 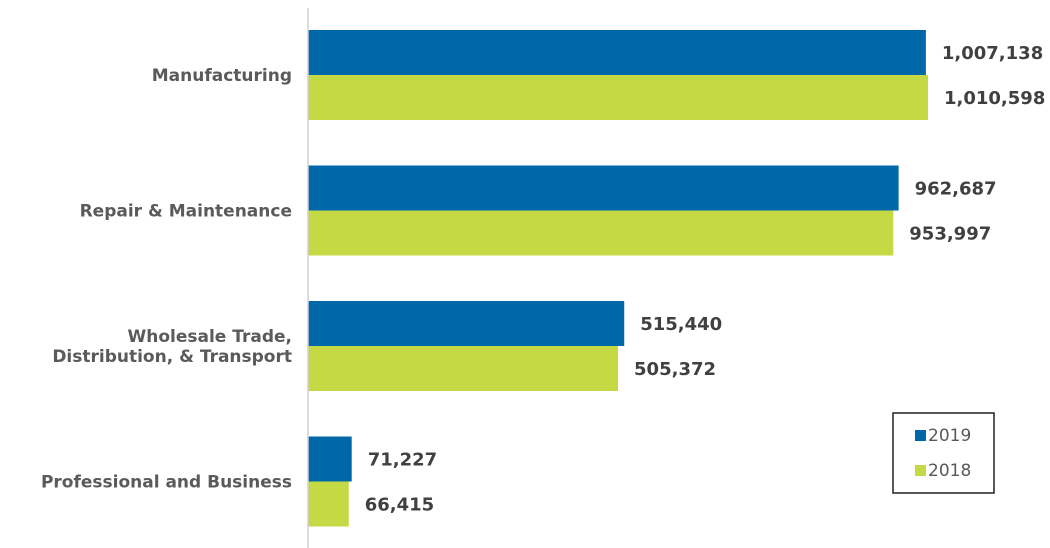 What do you see at coordinates (920, 435) in the screenshot?
I see `legend-swatch-2019` at bounding box center [920, 435].